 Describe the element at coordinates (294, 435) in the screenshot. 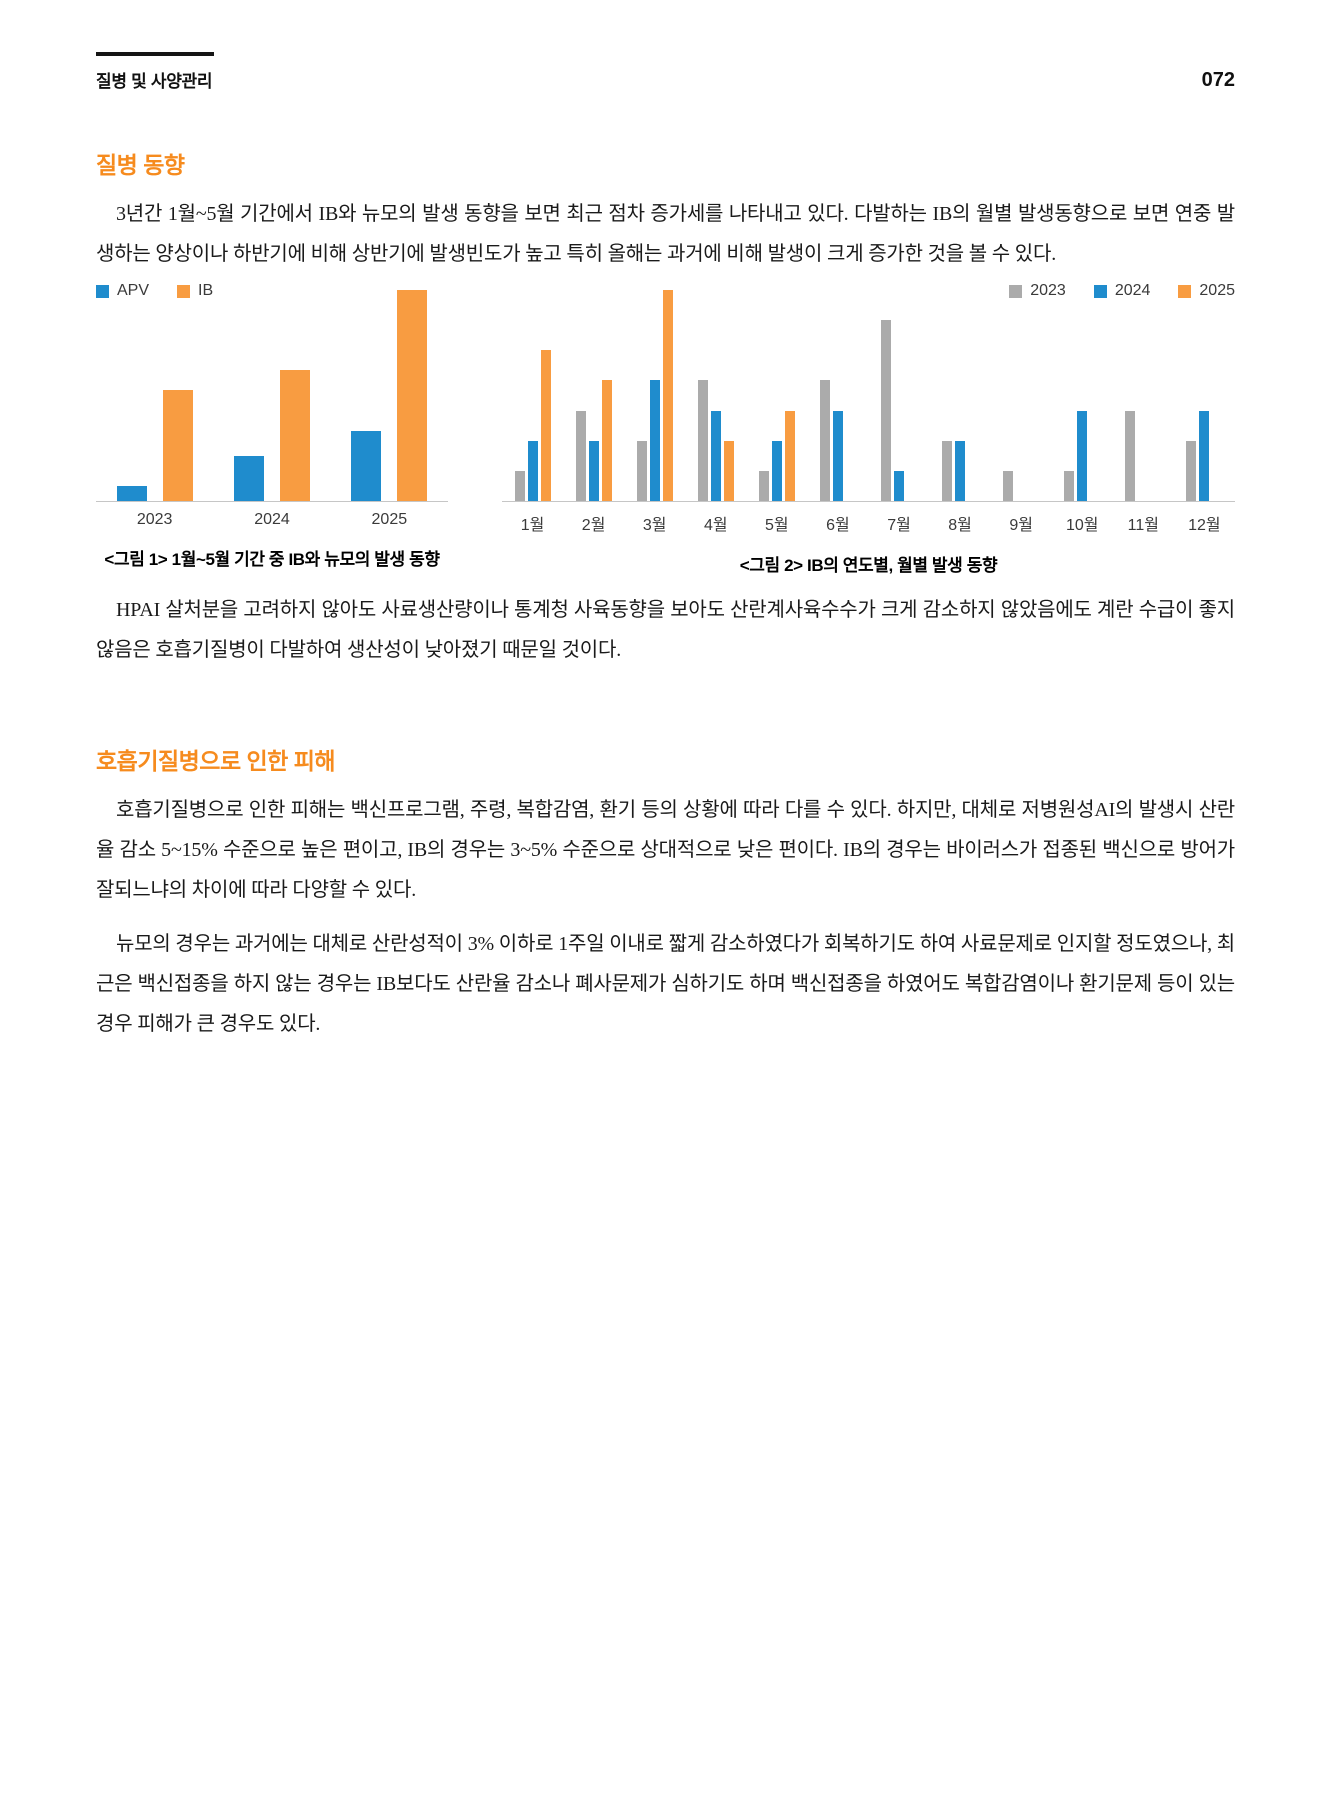

I see `bar-IB-2024` at that location.